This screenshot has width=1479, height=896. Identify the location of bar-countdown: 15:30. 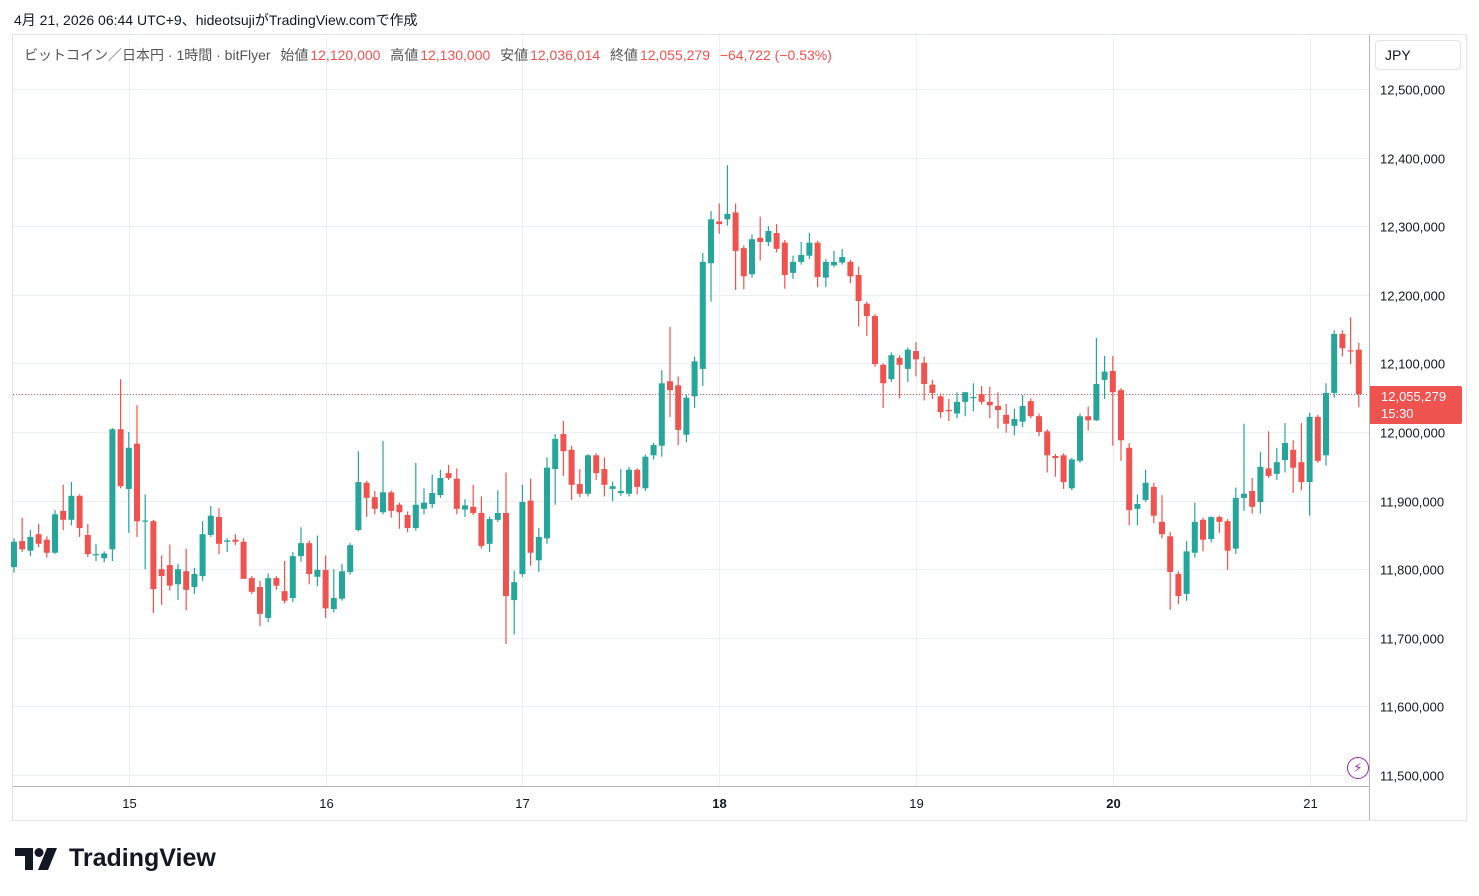
(1397, 413).